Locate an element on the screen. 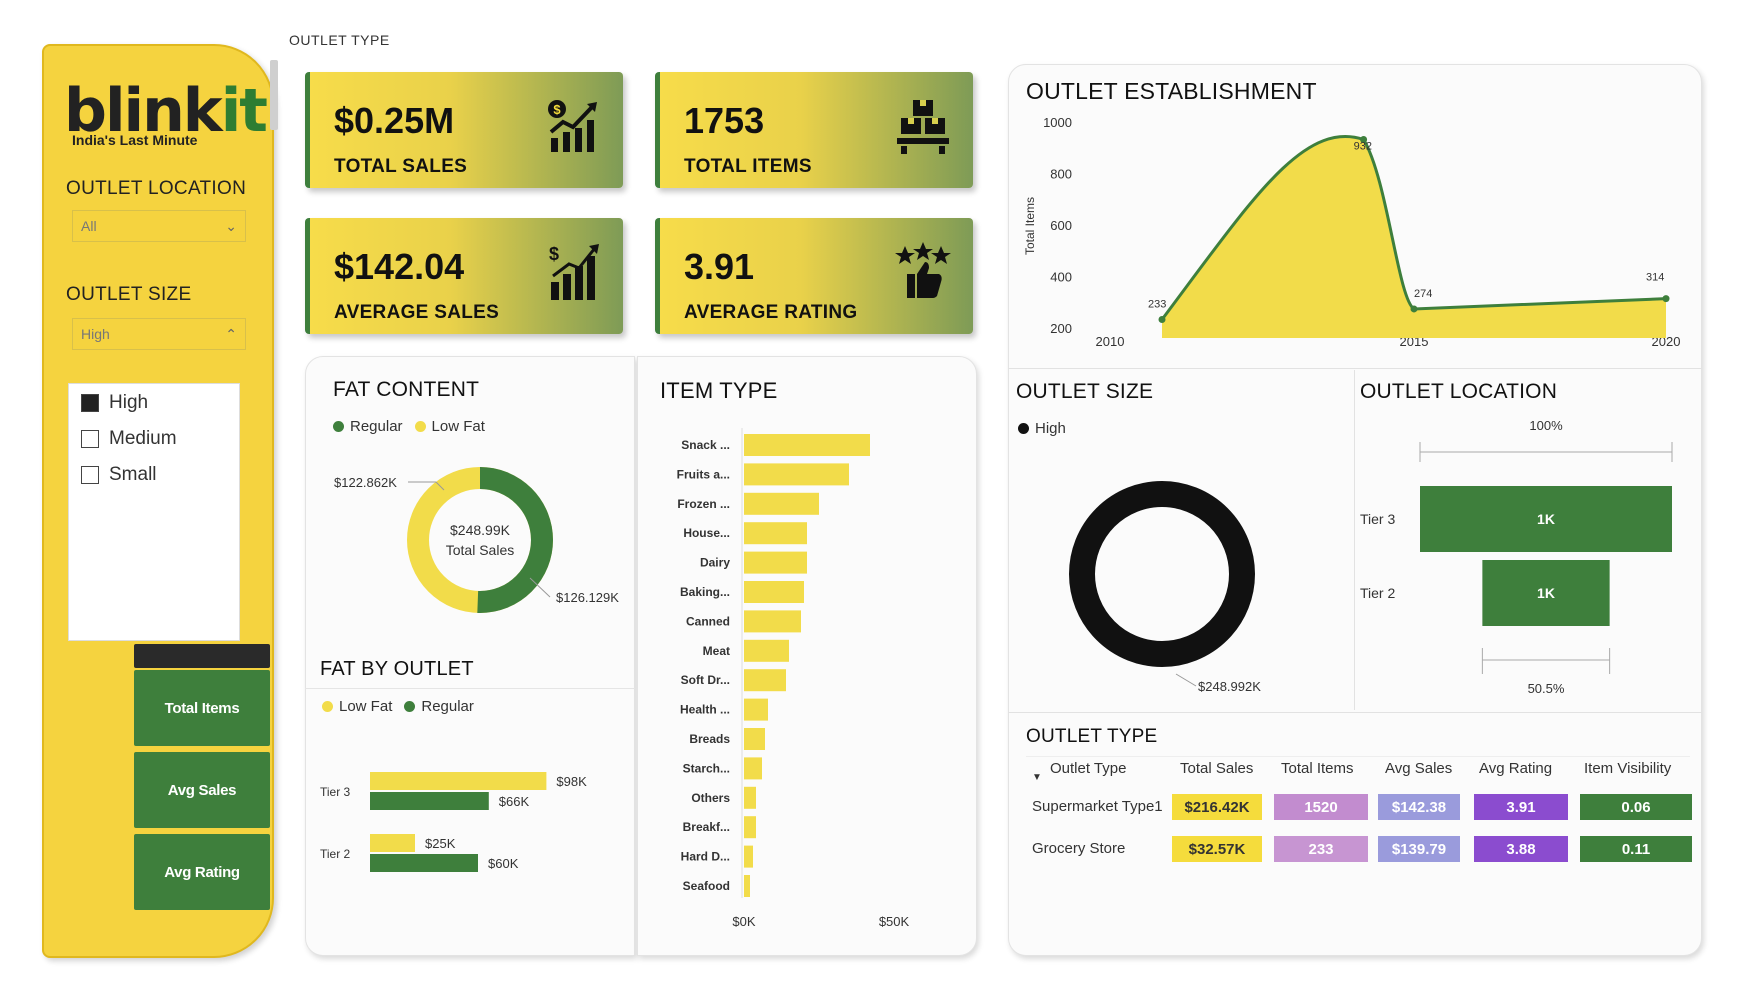 The height and width of the screenshot is (992, 1748). growth-icon: $ is located at coordinates (574, 272).